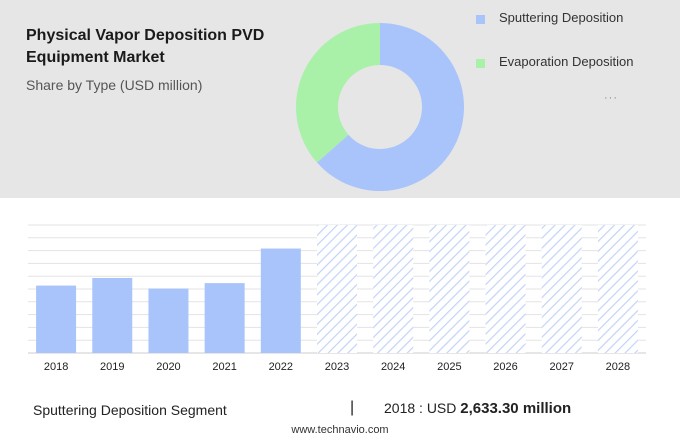 Image resolution: width=680 pixels, height=440 pixels. Describe the element at coordinates (449, 367) in the screenshot. I see `x-tick-label: 2025` at that location.